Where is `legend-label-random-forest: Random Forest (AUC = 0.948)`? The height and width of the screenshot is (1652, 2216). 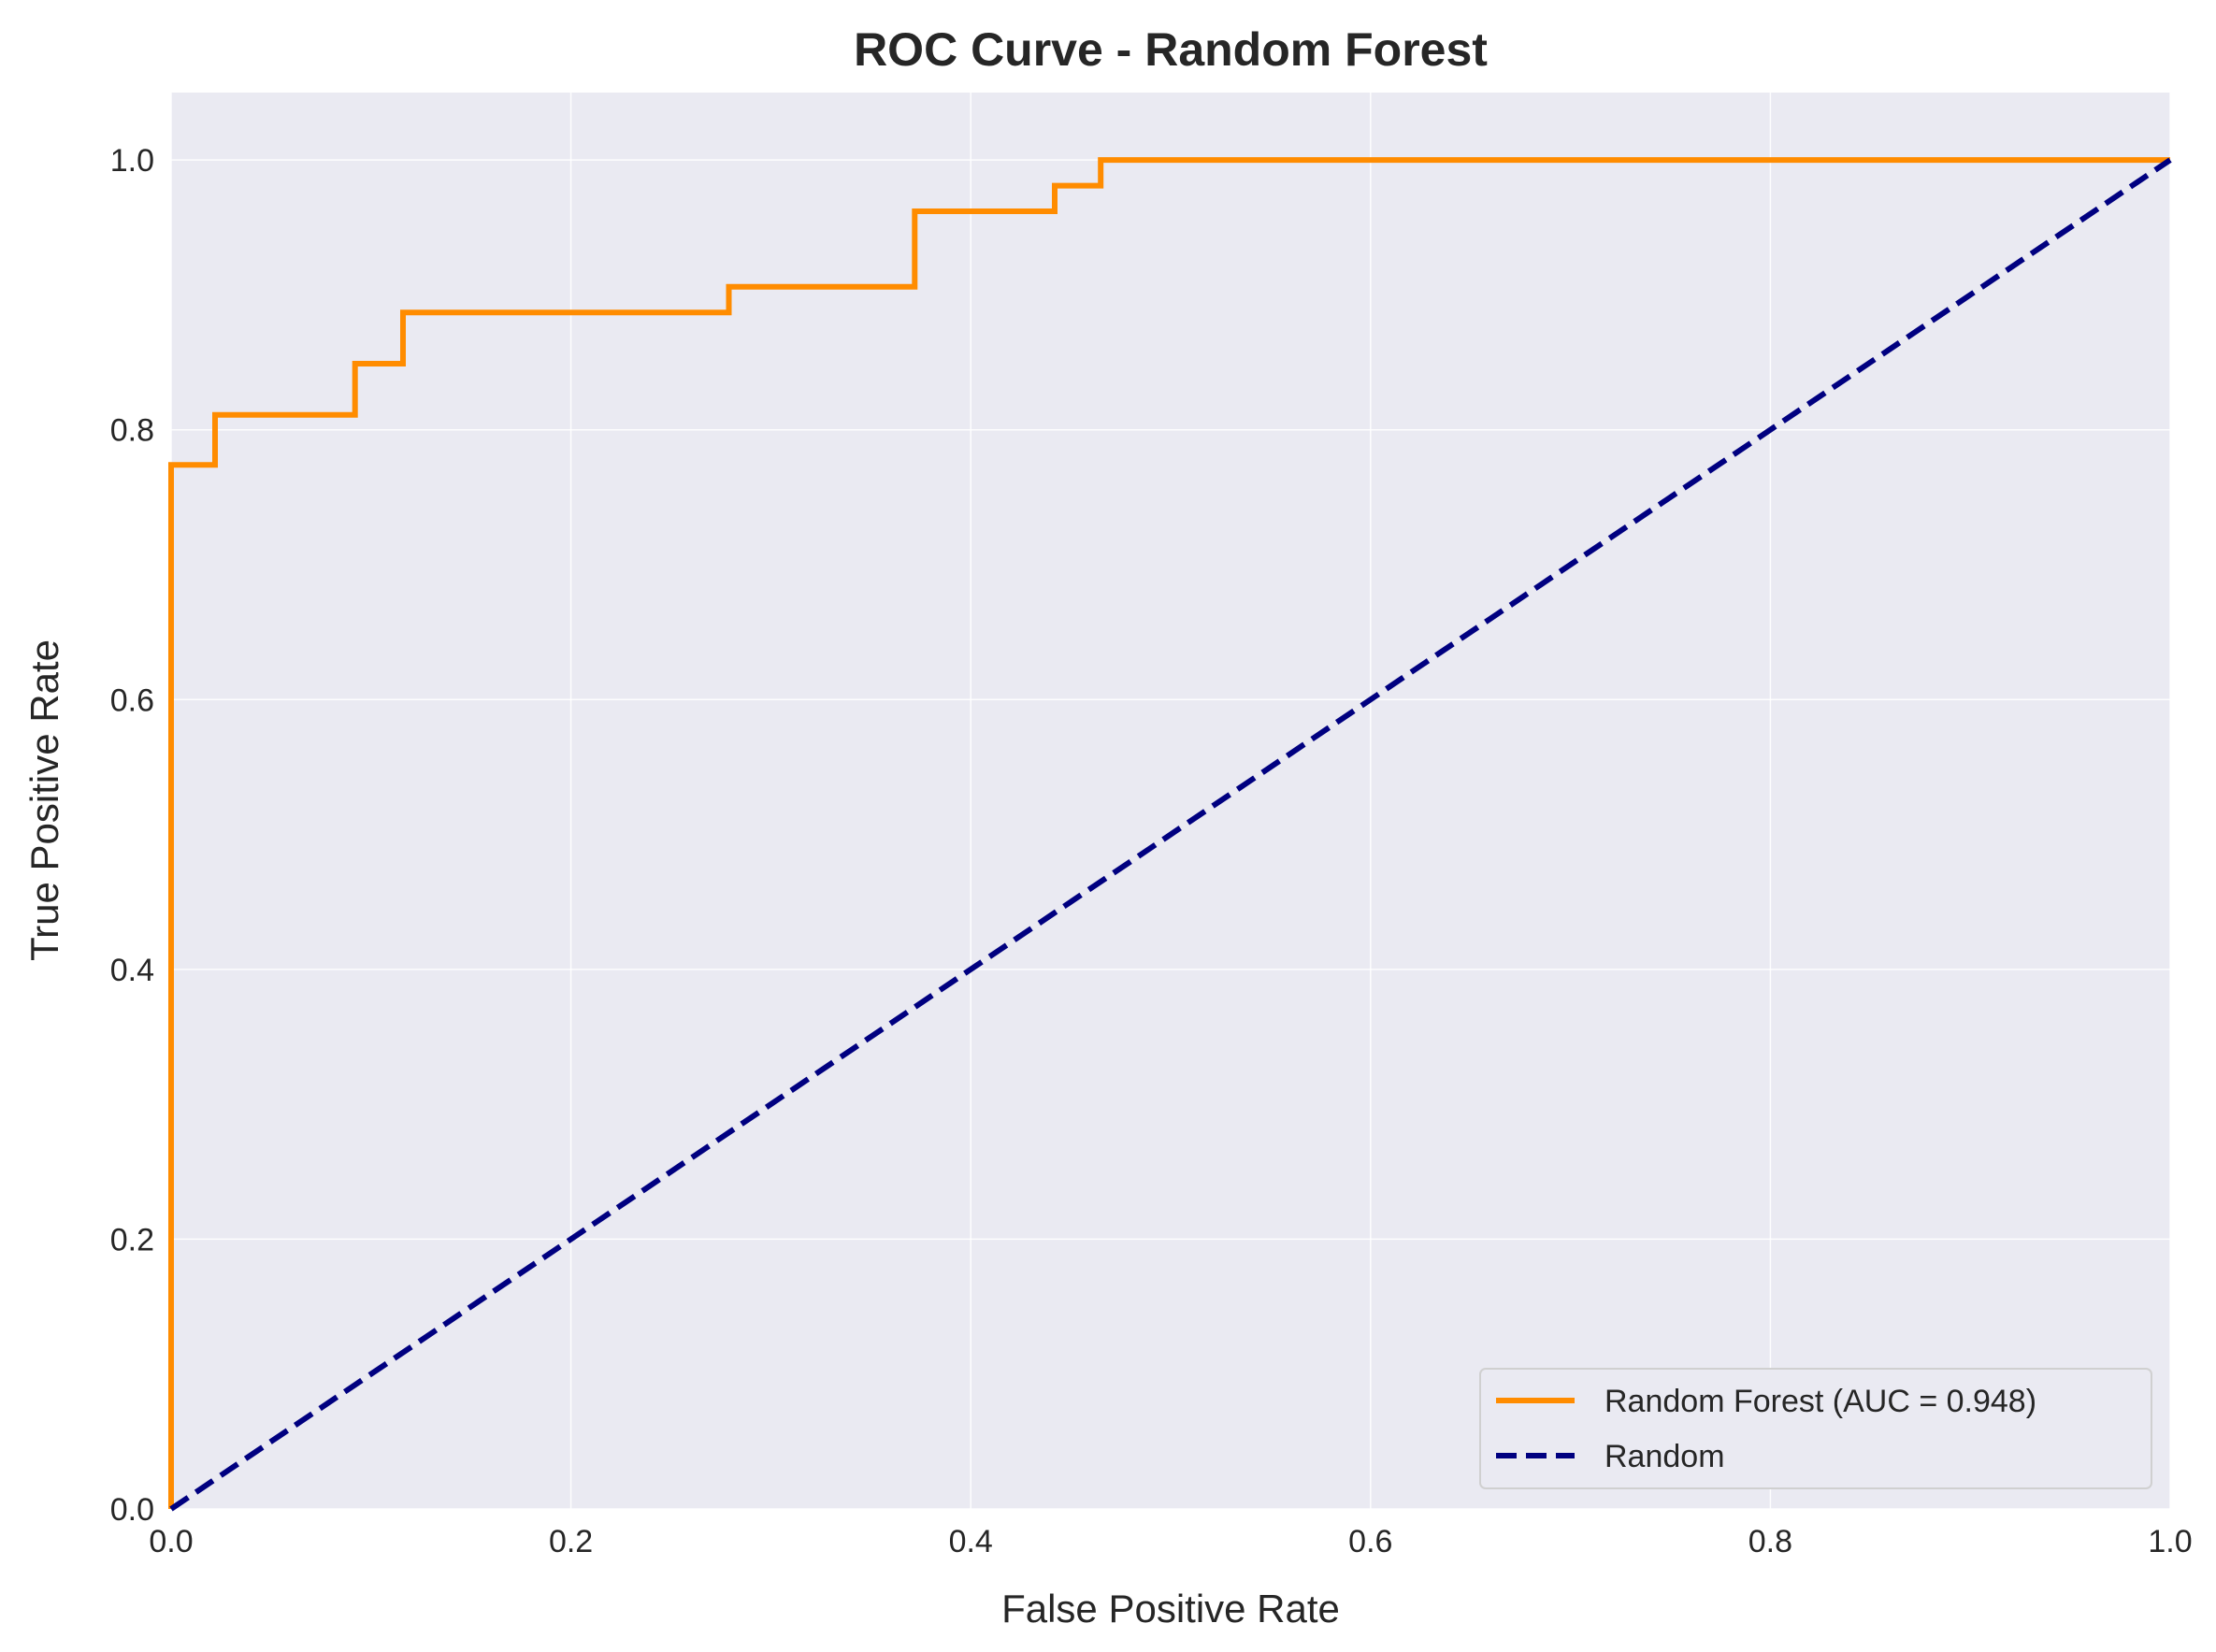
legend-label-random-forest: Random Forest (AUC = 0.948) is located at coordinates (1820, 1401).